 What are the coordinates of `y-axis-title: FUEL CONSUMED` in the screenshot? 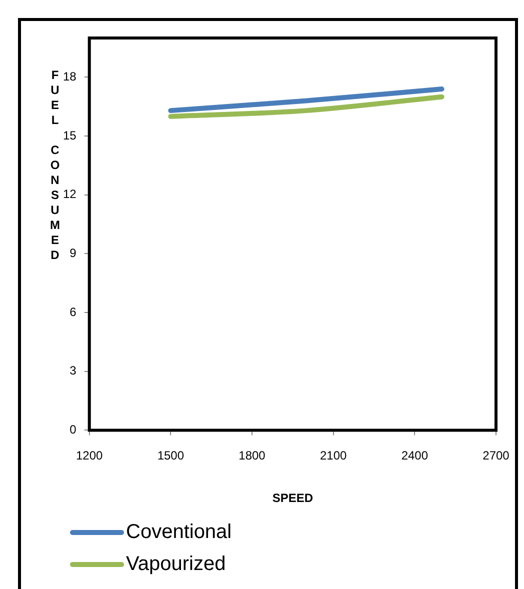 It's located at (55, 165).